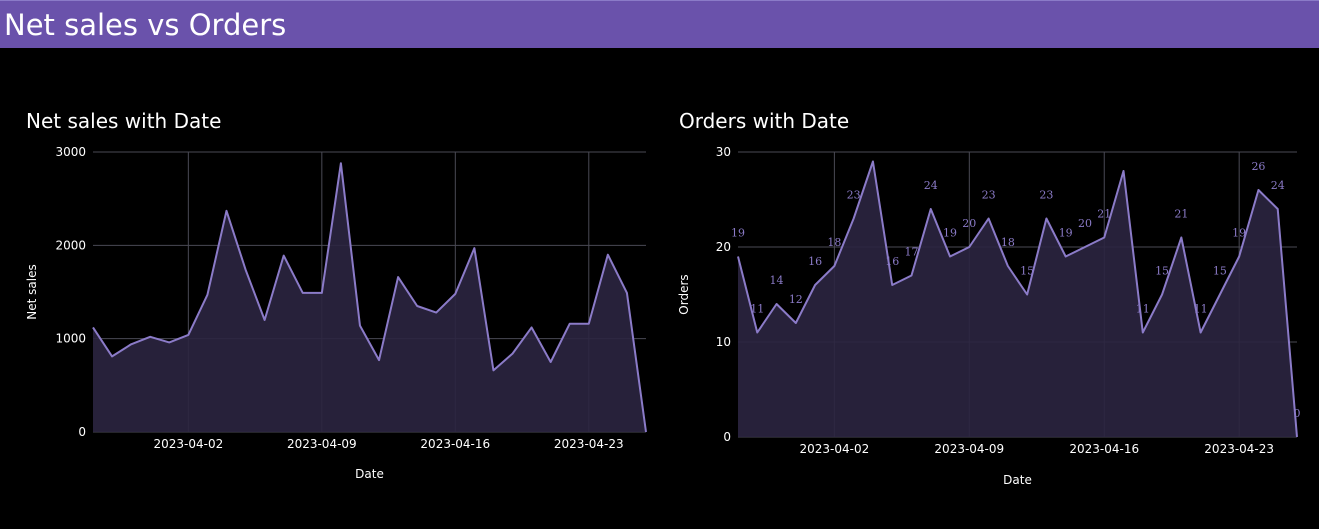 This screenshot has height=529, width=1319. Describe the element at coordinates (70, 245) in the screenshot. I see `y-tick-label: 2000` at that location.